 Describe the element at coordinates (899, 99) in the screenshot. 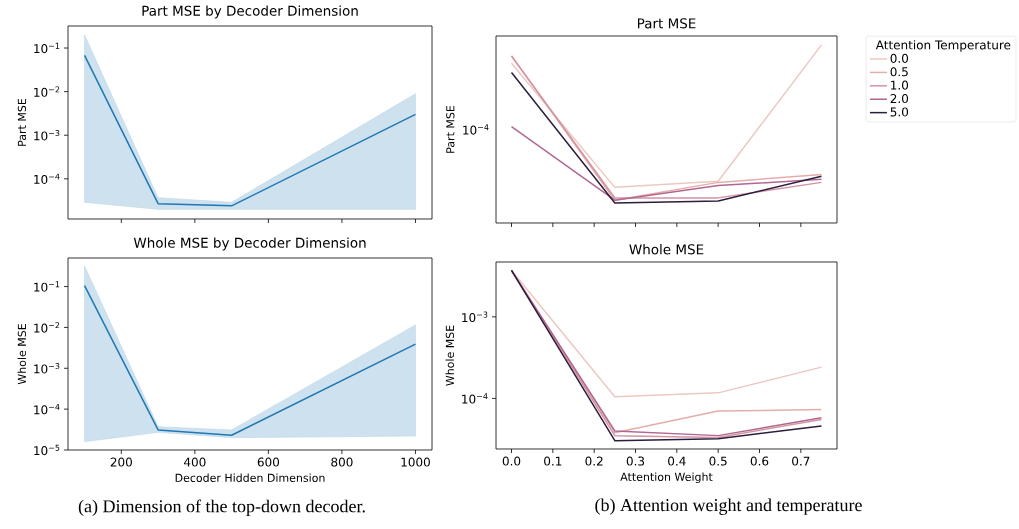

I see `legend-label: 2.0` at that location.